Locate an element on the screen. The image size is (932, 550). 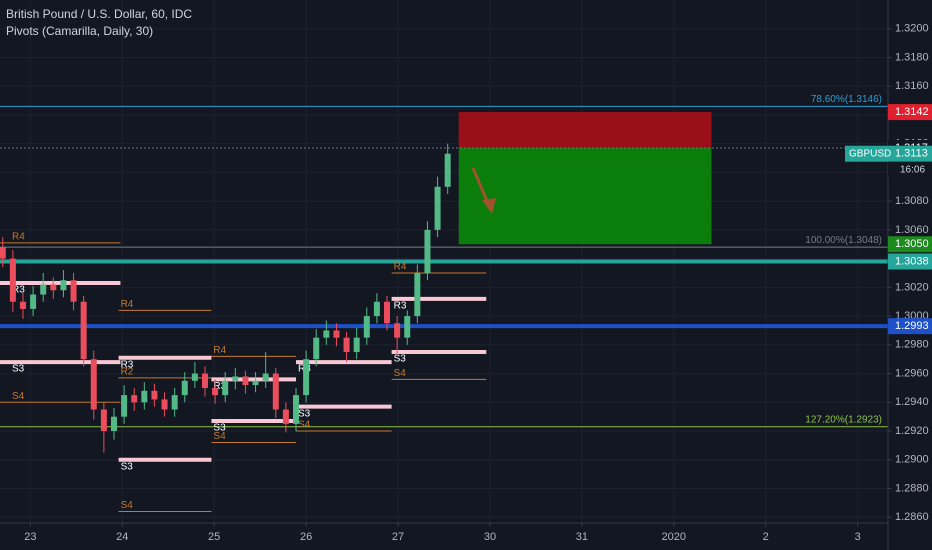
y-tick-label: 1.2940 is located at coordinates (912, 402).